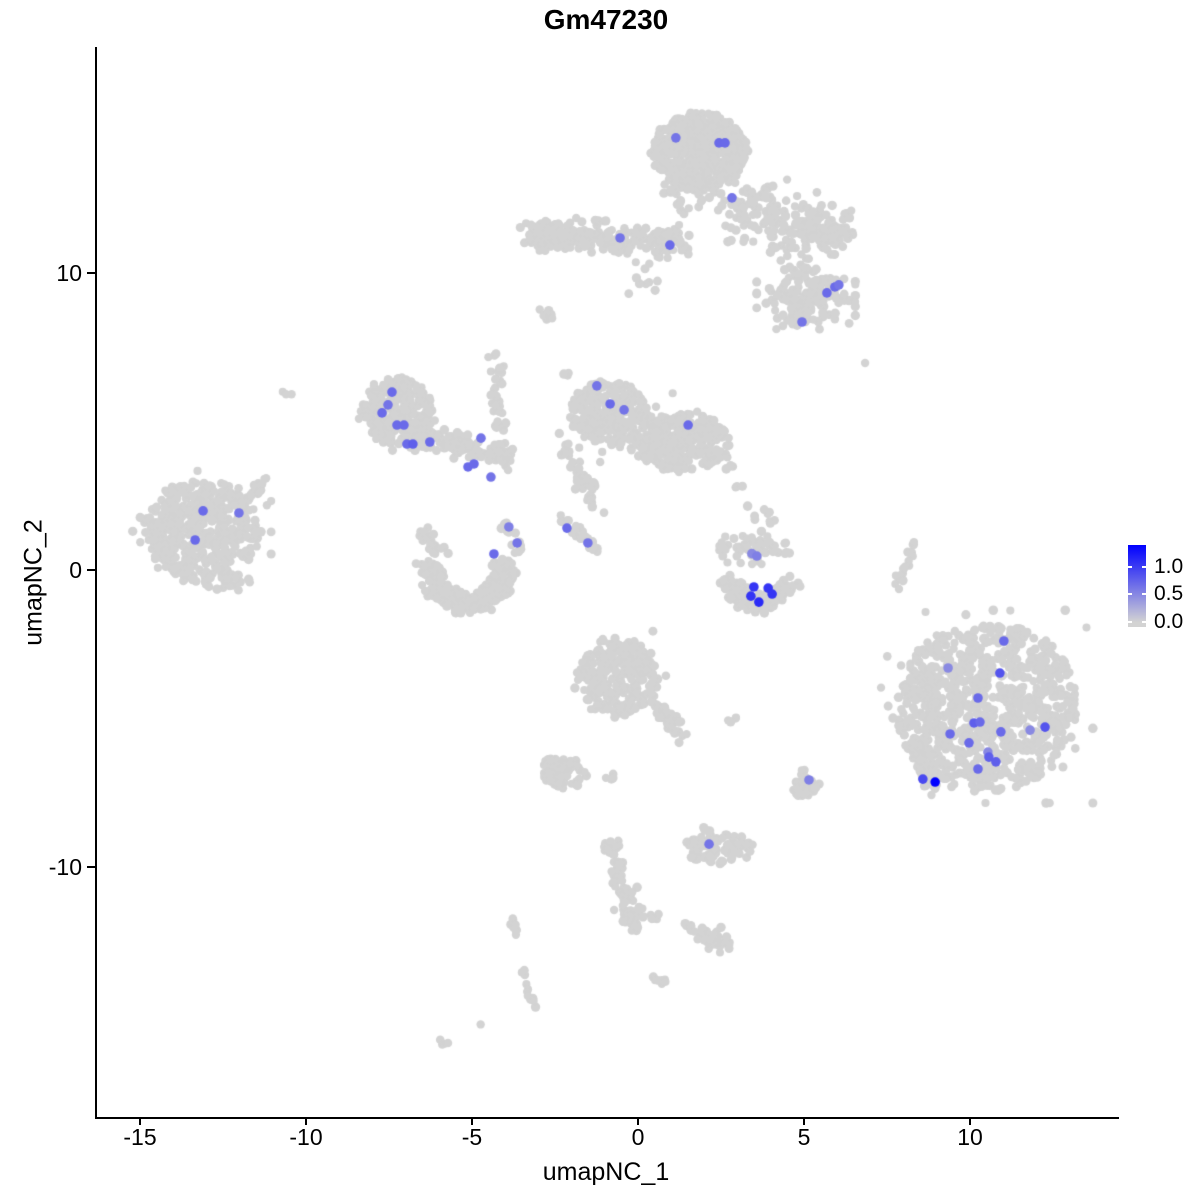 The height and width of the screenshot is (1200, 1200). What do you see at coordinates (606, 1172) in the screenshot?
I see `x-axis-title: umapNC_1` at bounding box center [606, 1172].